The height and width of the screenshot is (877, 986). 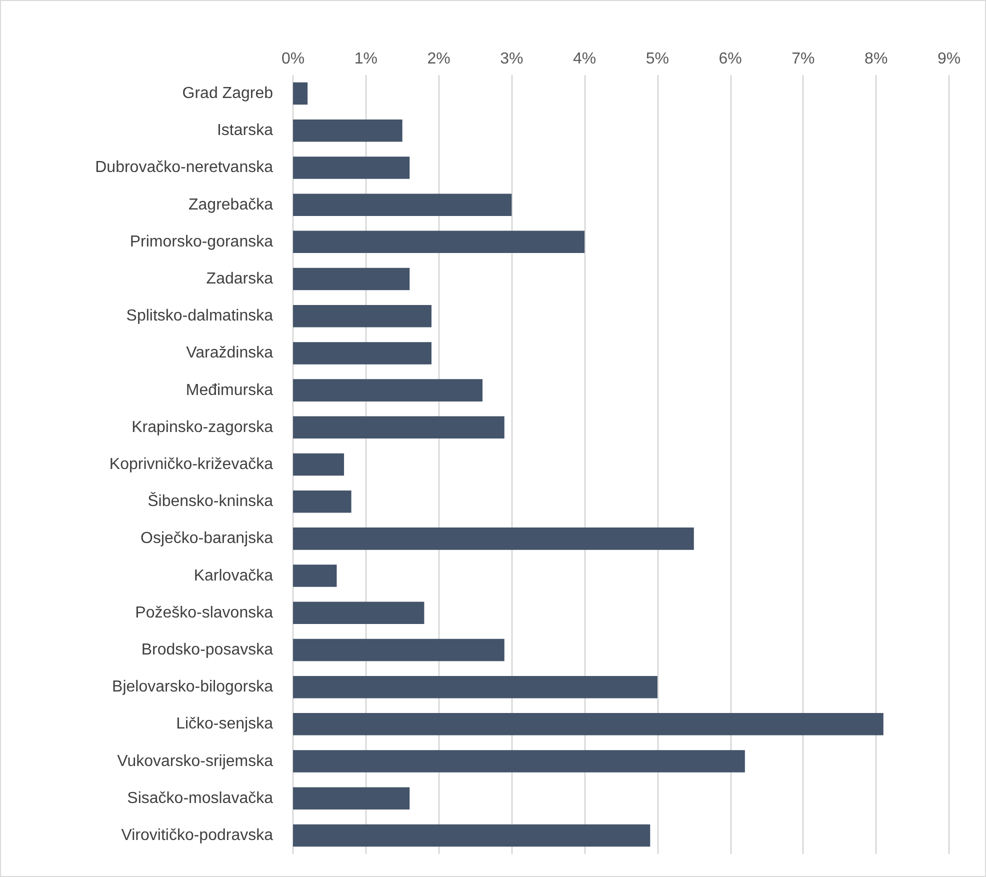 I want to click on x-tick-label: 6%, so click(x=730, y=59).